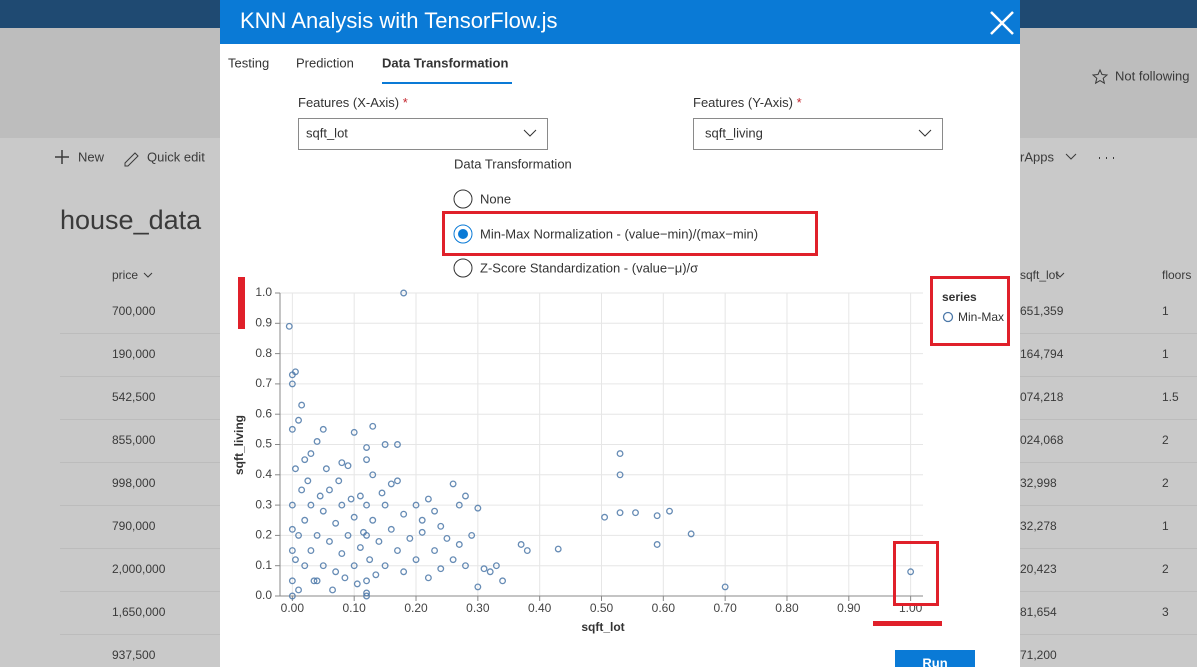 The width and height of the screenshot is (1197, 667). What do you see at coordinates (1165, 612) in the screenshot?
I see `cell: 3` at bounding box center [1165, 612].